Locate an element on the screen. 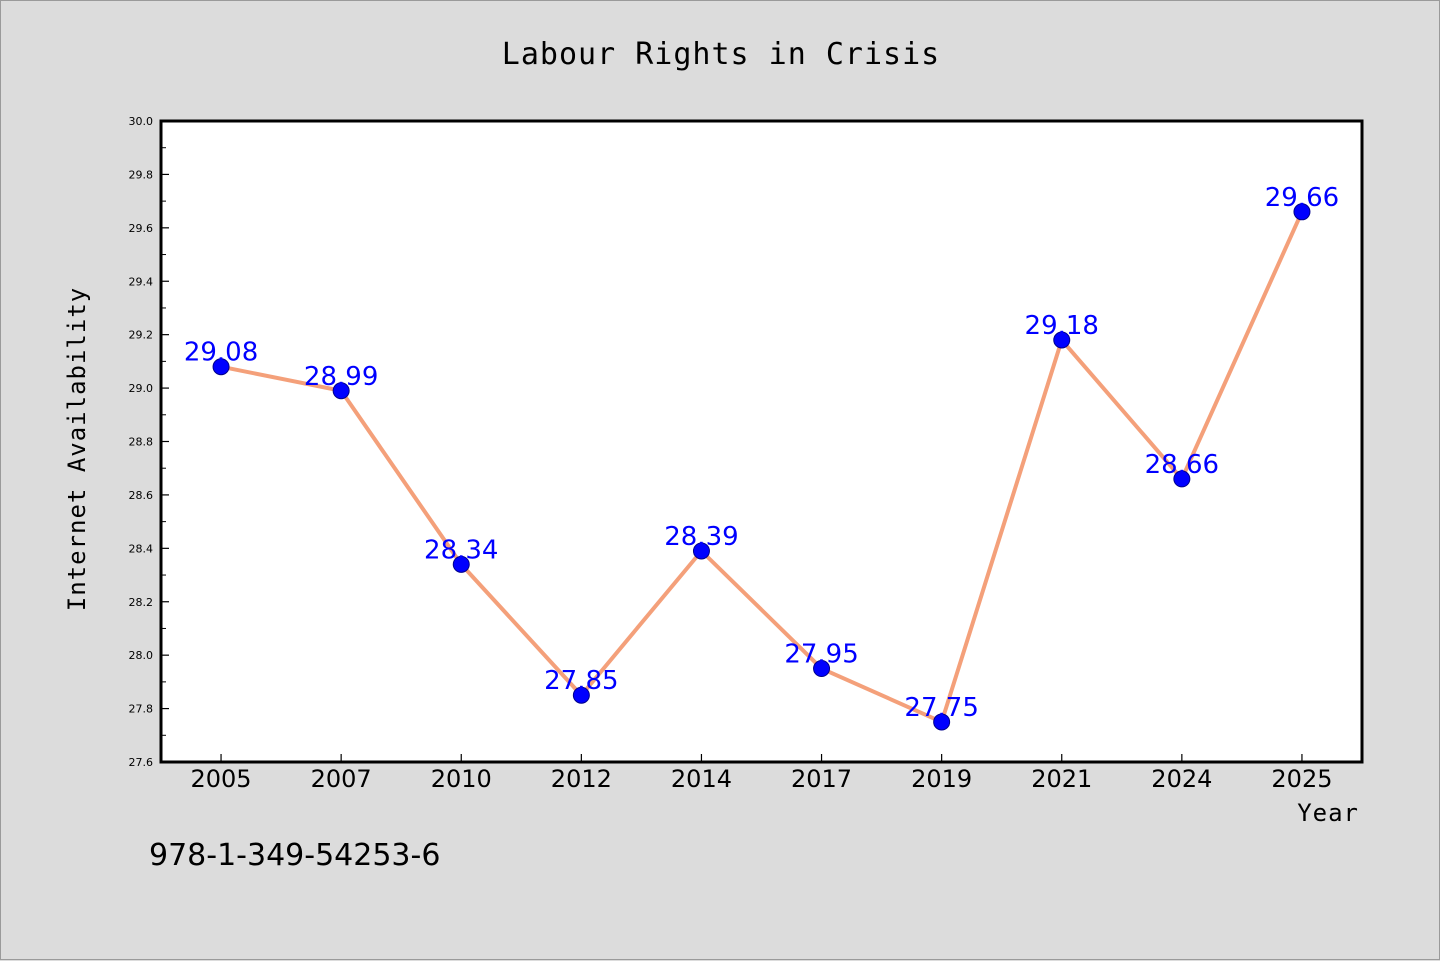 Image resolution: width=1440 pixels, height=961 pixels. x-tick-label: 2025 is located at coordinates (1301, 779).